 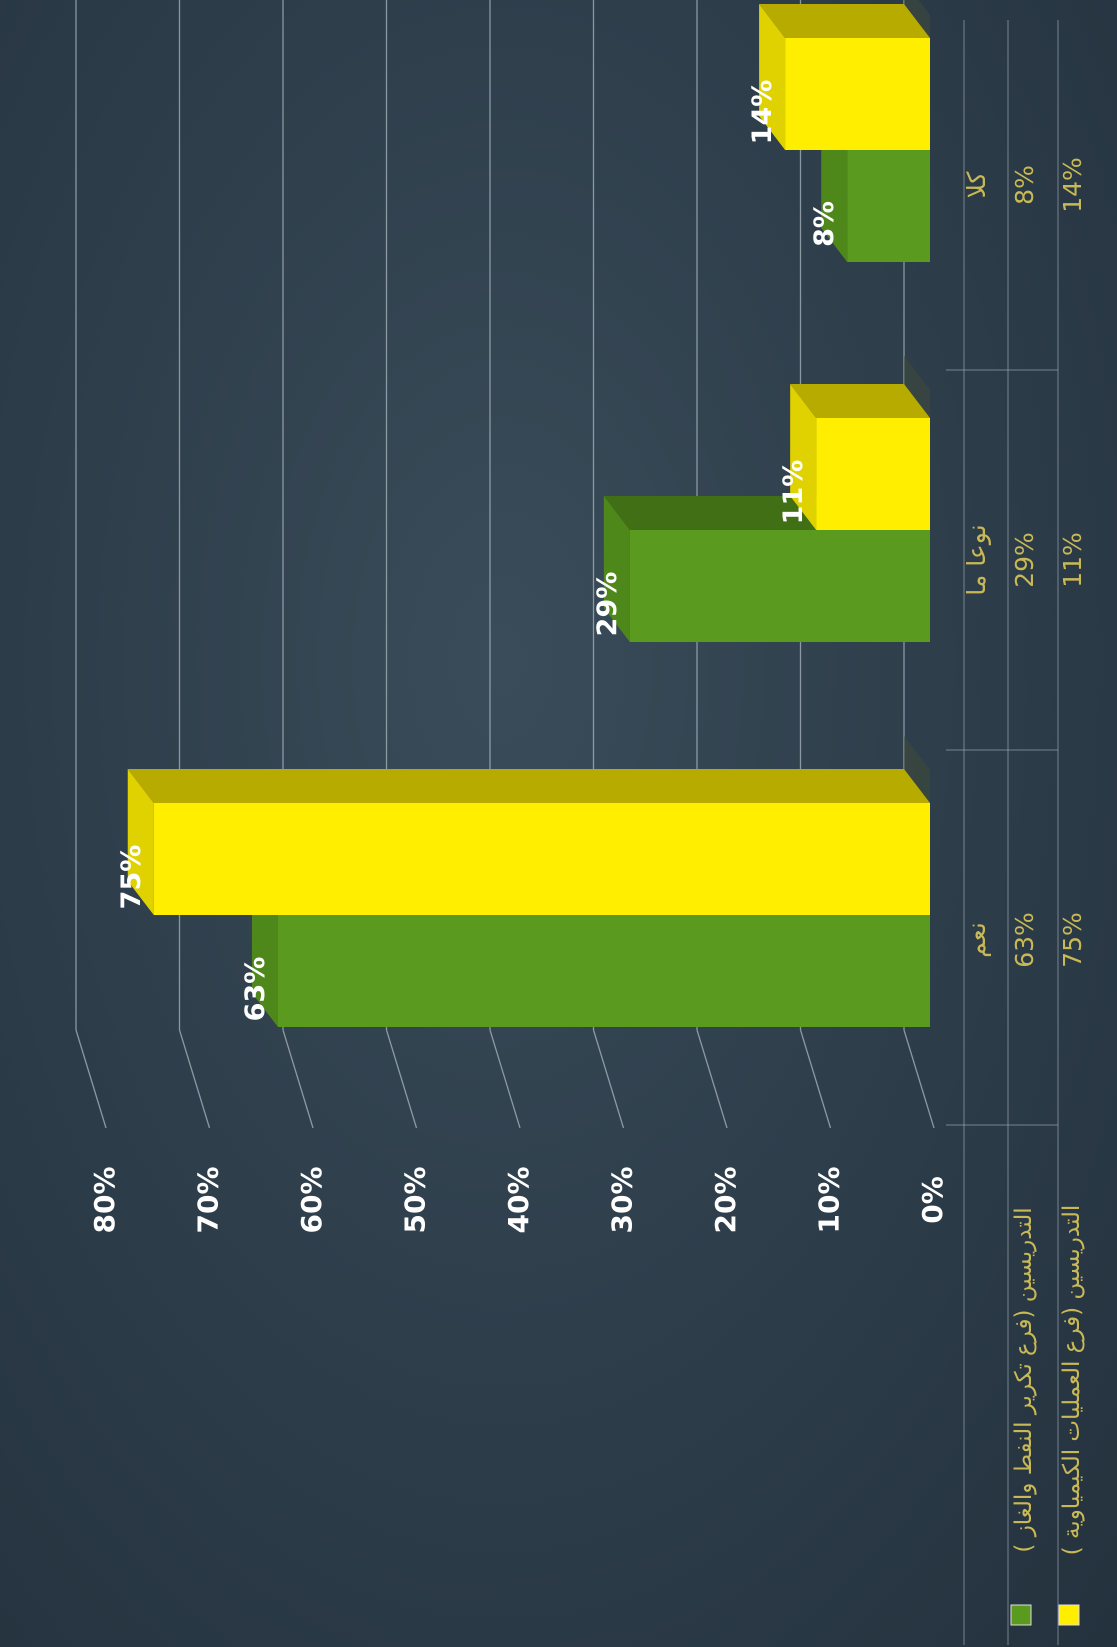 What do you see at coordinates (1072, 560) in the screenshot?
I see `table-value: 11%` at bounding box center [1072, 560].